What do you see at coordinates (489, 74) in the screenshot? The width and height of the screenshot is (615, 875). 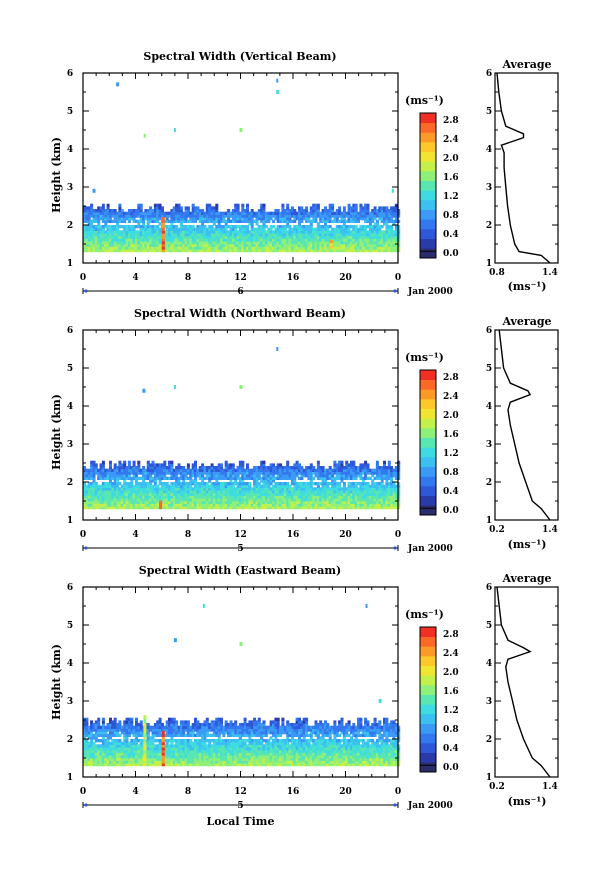 I see `y-tick-label: 6` at bounding box center [489, 74].